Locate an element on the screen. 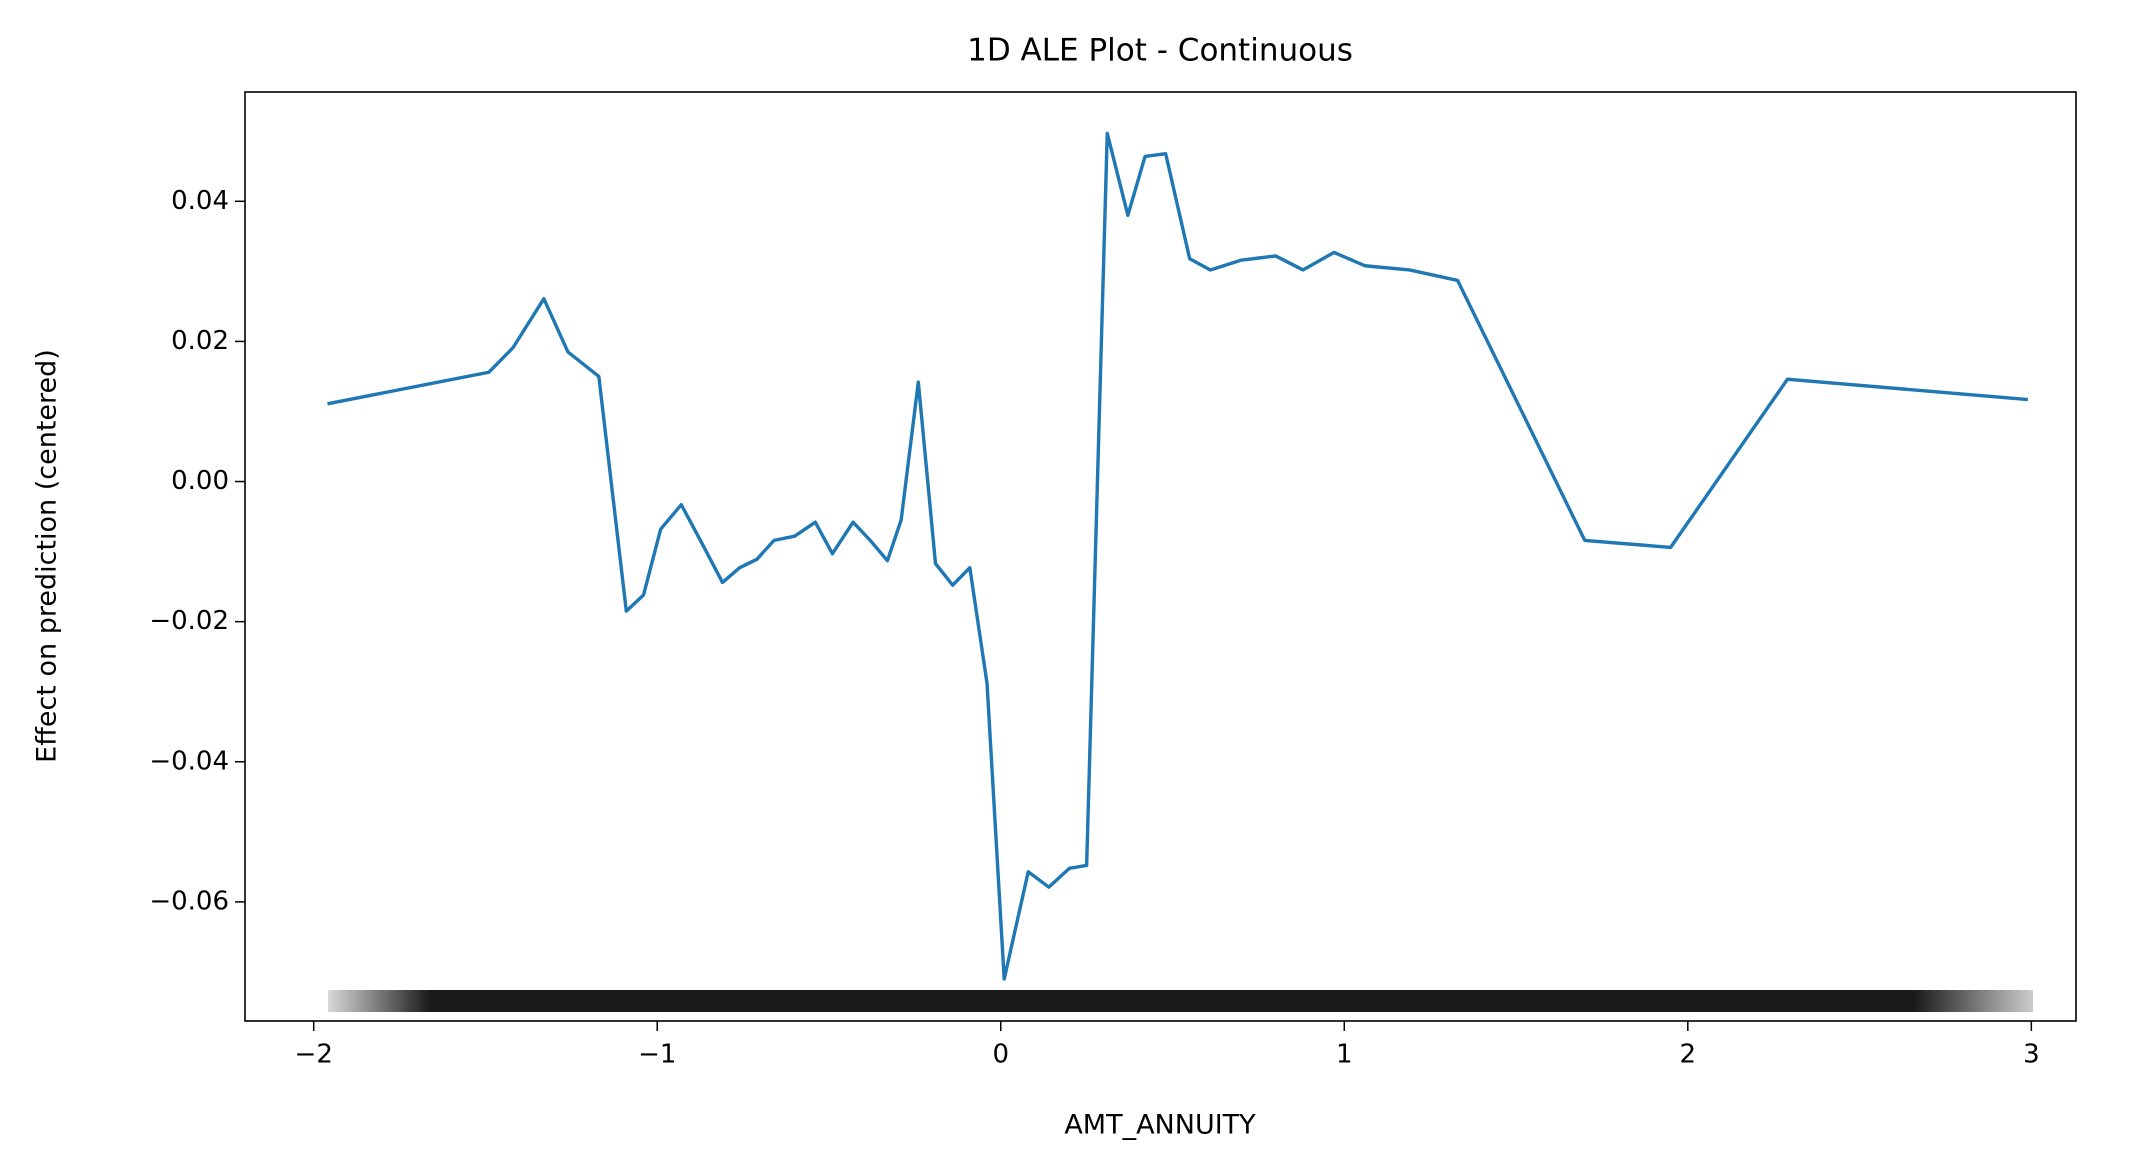  x-tick-label: −1 is located at coordinates (657, 1055).